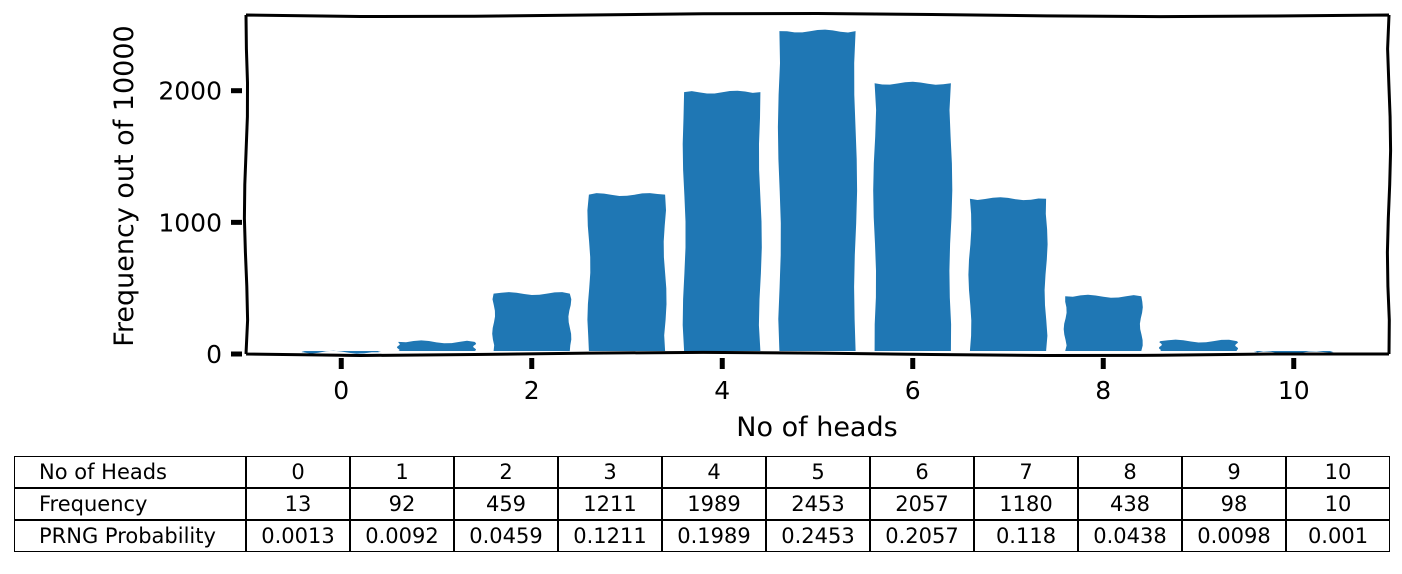  I want to click on table-cell: 0.001, so click(1338, 536).